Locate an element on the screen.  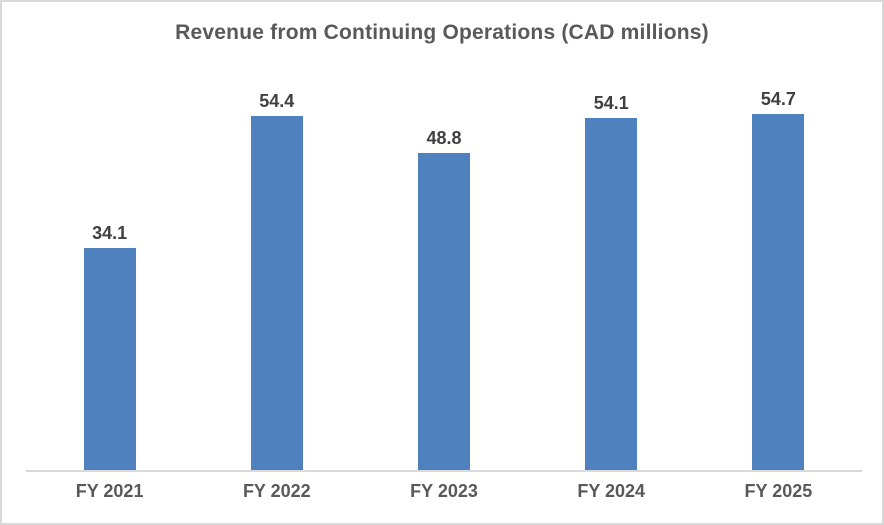
data-label: 54.7 is located at coordinates (778, 99).